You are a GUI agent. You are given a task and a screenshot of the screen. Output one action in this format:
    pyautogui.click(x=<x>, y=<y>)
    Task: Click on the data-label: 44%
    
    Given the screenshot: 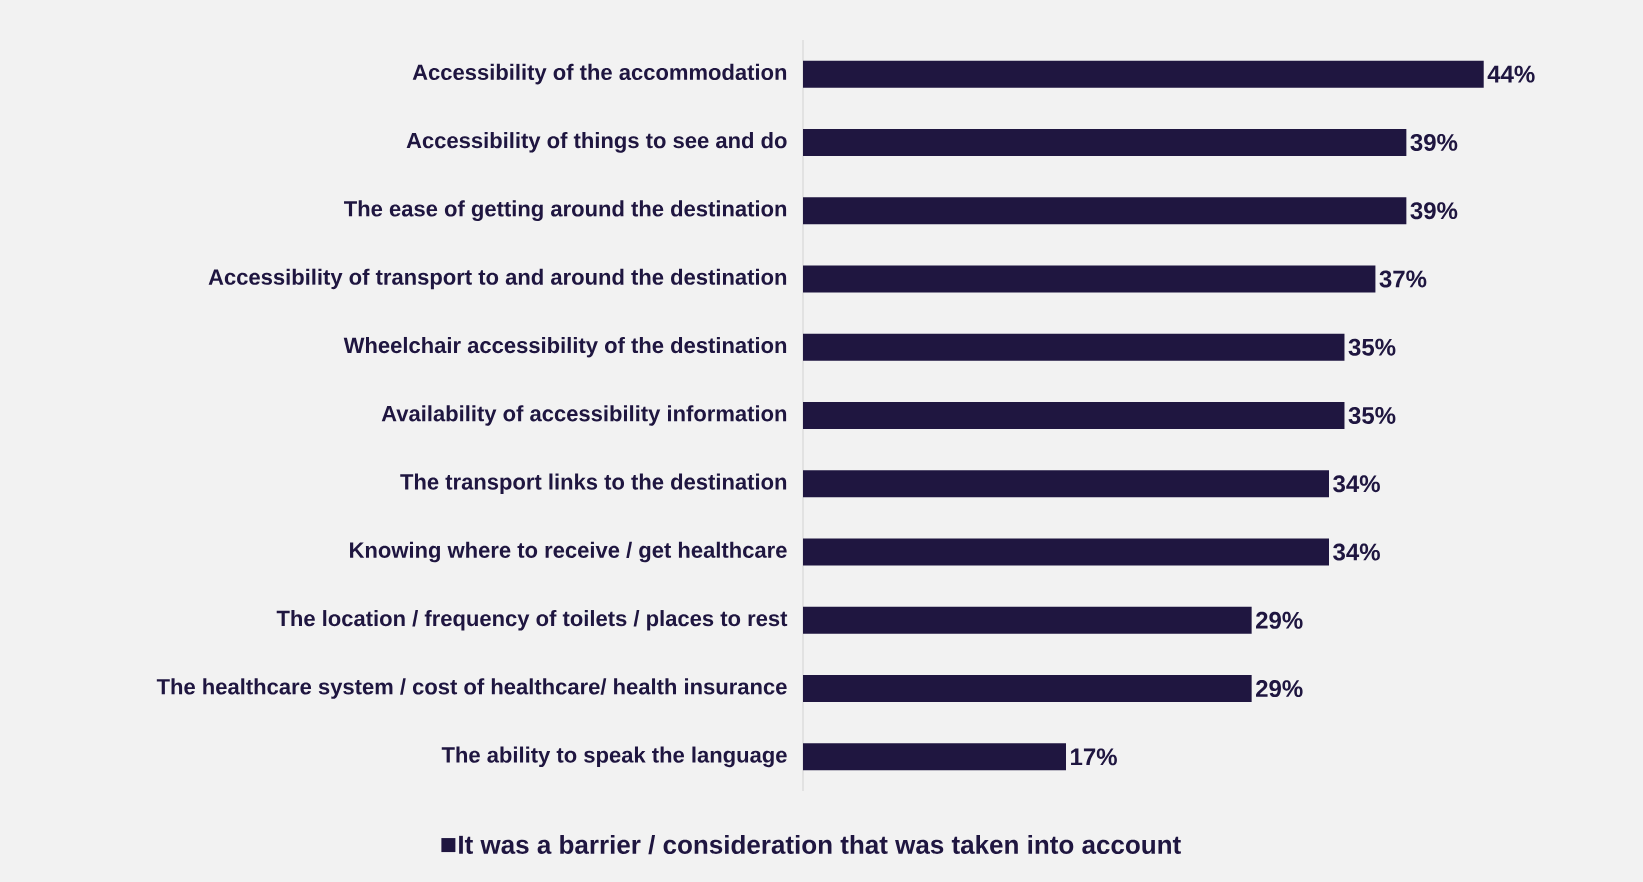 What is the action you would take?
    pyautogui.click(x=1511, y=74)
    